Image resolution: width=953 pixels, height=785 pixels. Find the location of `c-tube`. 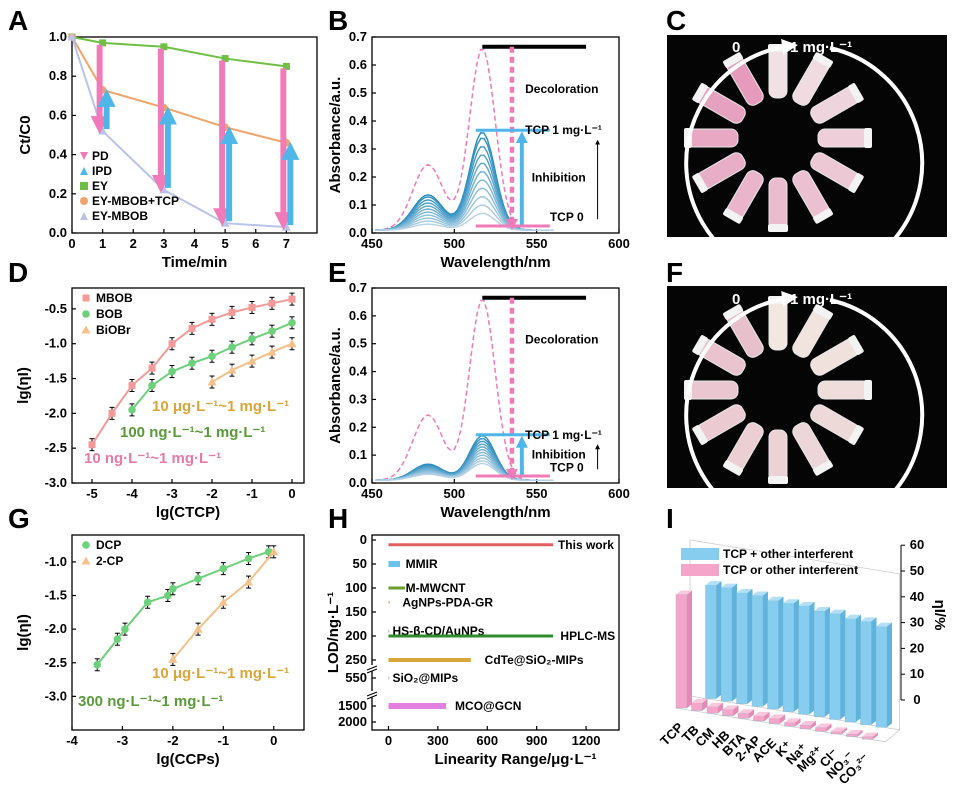

c-tube is located at coordinates (719, 172).